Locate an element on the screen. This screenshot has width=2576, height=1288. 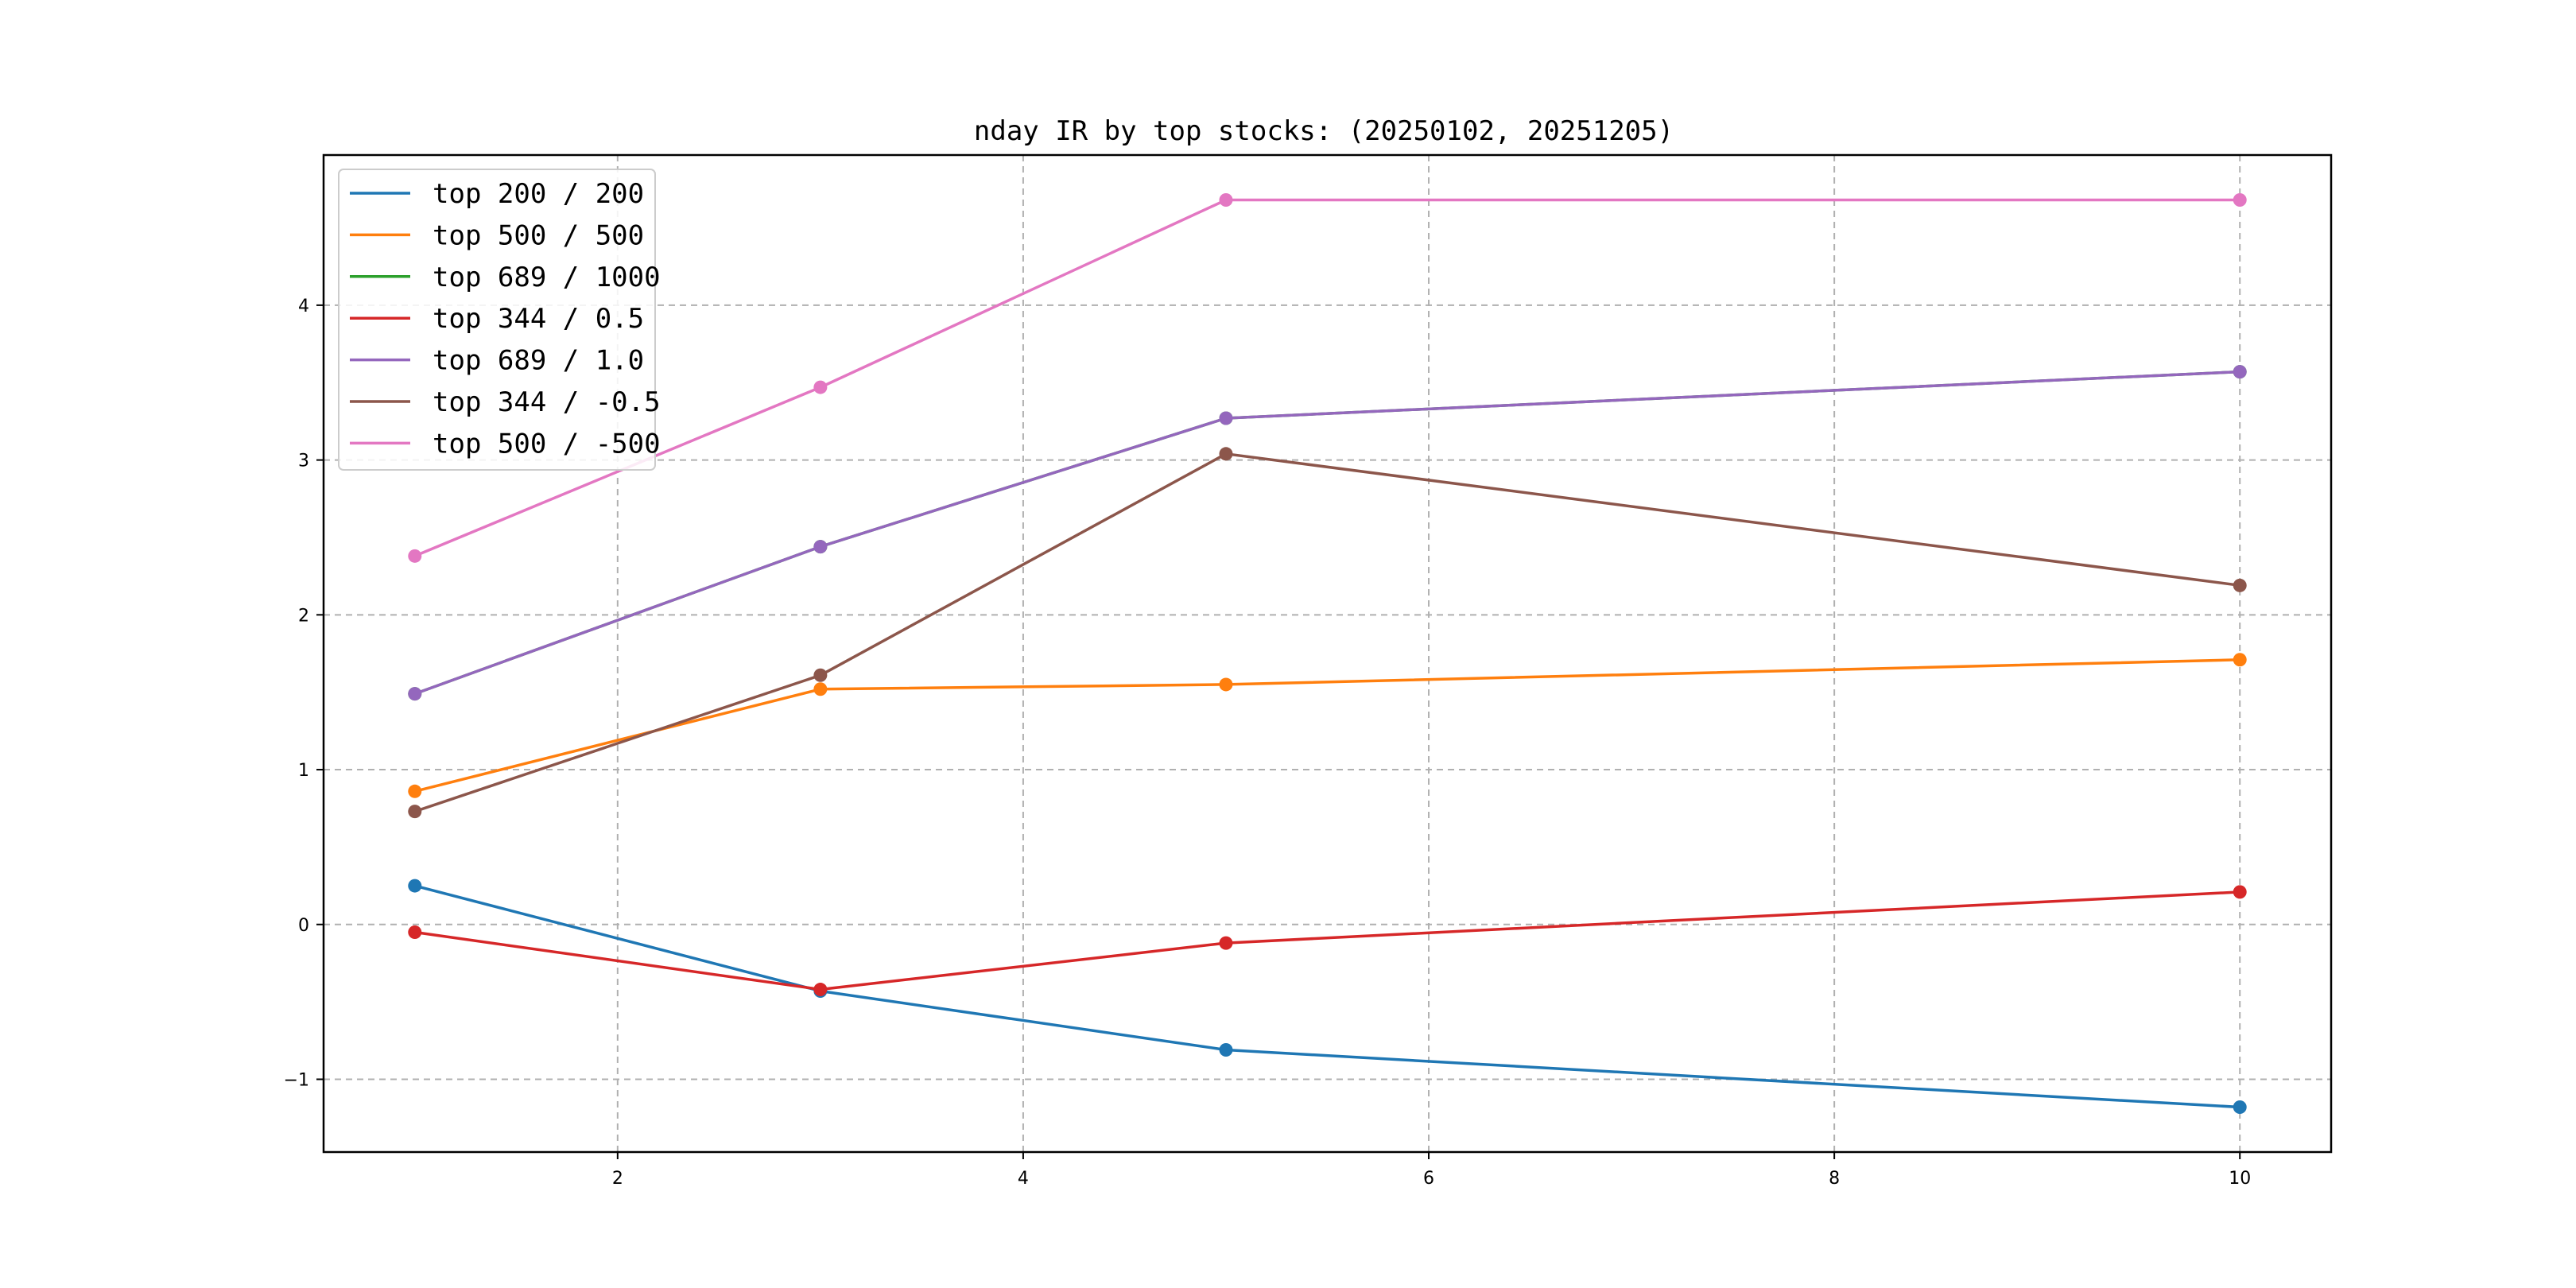
legend-entry: top 344 / 0.5 is located at coordinates (497, 319).